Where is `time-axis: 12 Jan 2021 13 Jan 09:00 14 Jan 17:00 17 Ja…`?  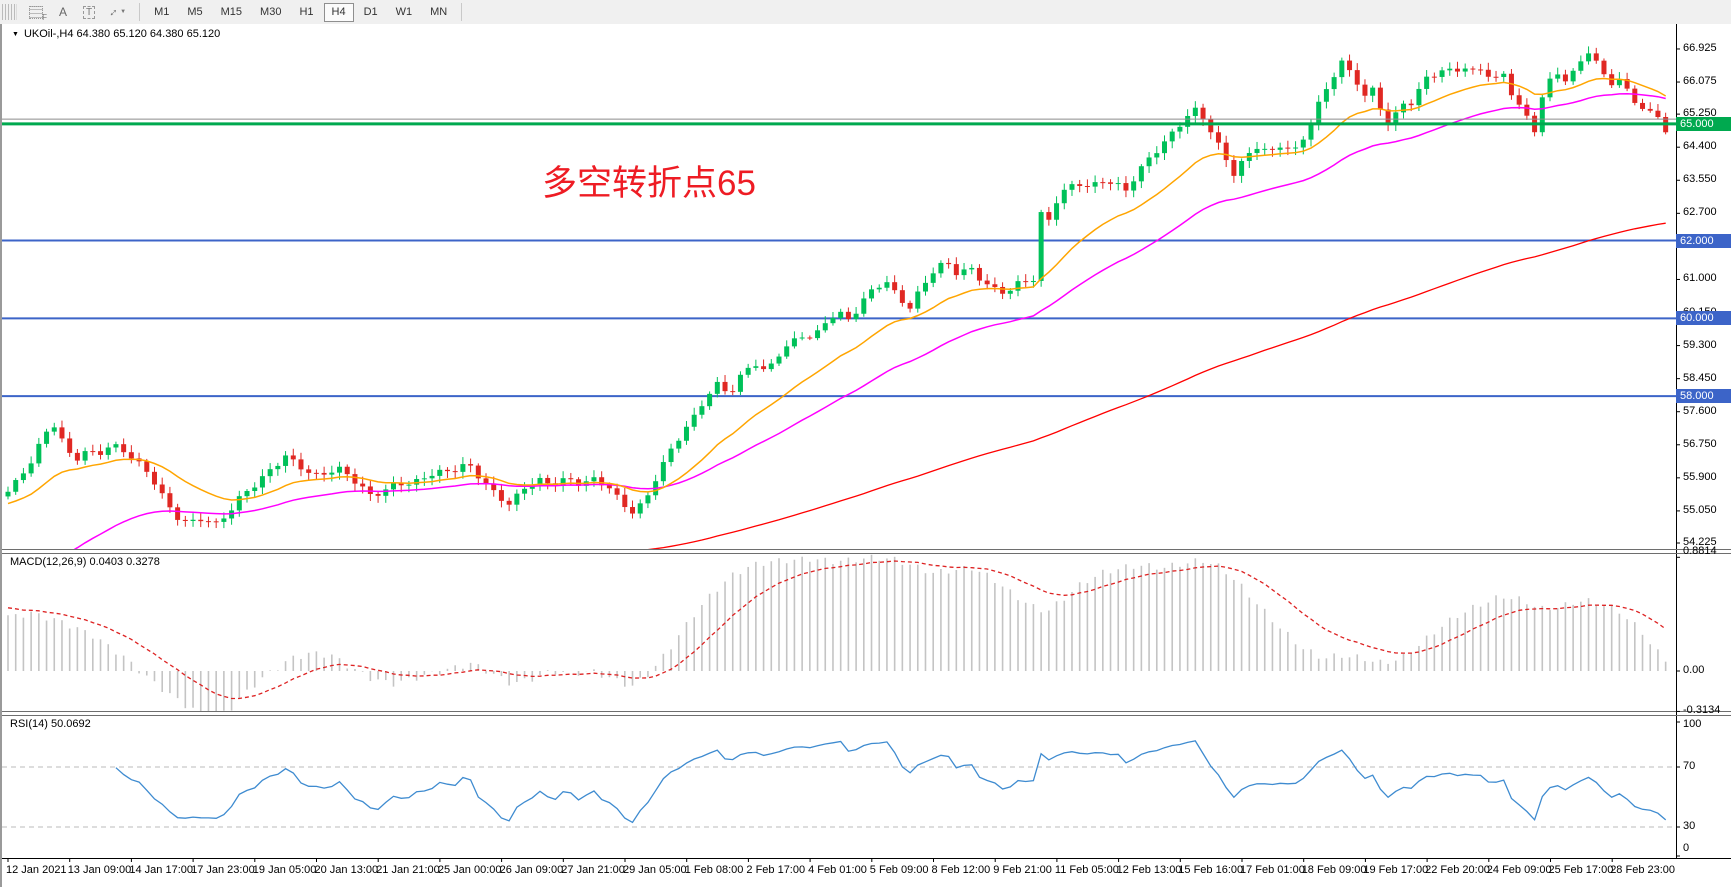 time-axis: 12 Jan 2021 13 Jan 09:00 14 Jan 17:00 17 Ja… is located at coordinates (866, 872).